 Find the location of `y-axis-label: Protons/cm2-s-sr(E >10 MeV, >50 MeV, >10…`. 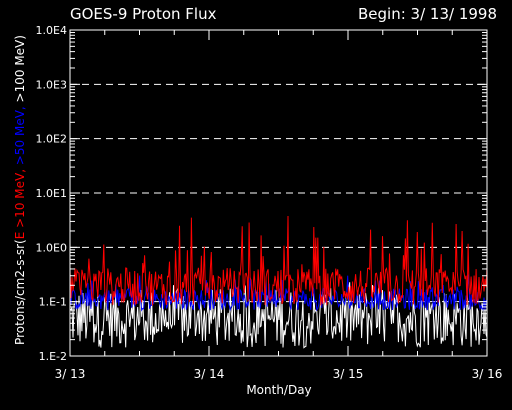

y-axis-label: Protons/cm2-s-sr(E >10 MeV, >50 MeV, >10… is located at coordinates (20, 190).